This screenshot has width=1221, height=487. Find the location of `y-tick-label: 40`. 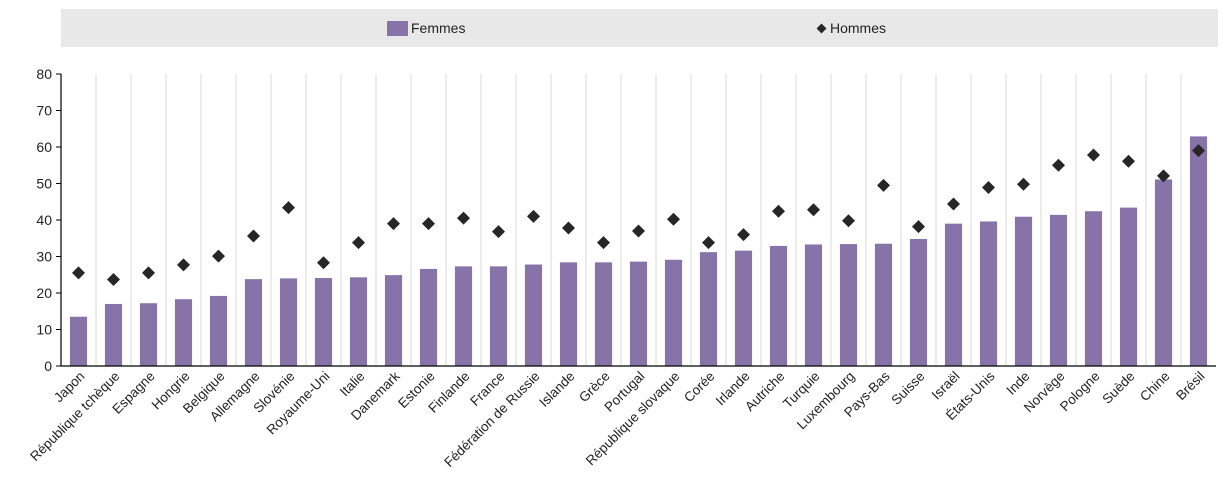

y-tick-label: 40 is located at coordinates (44, 220).